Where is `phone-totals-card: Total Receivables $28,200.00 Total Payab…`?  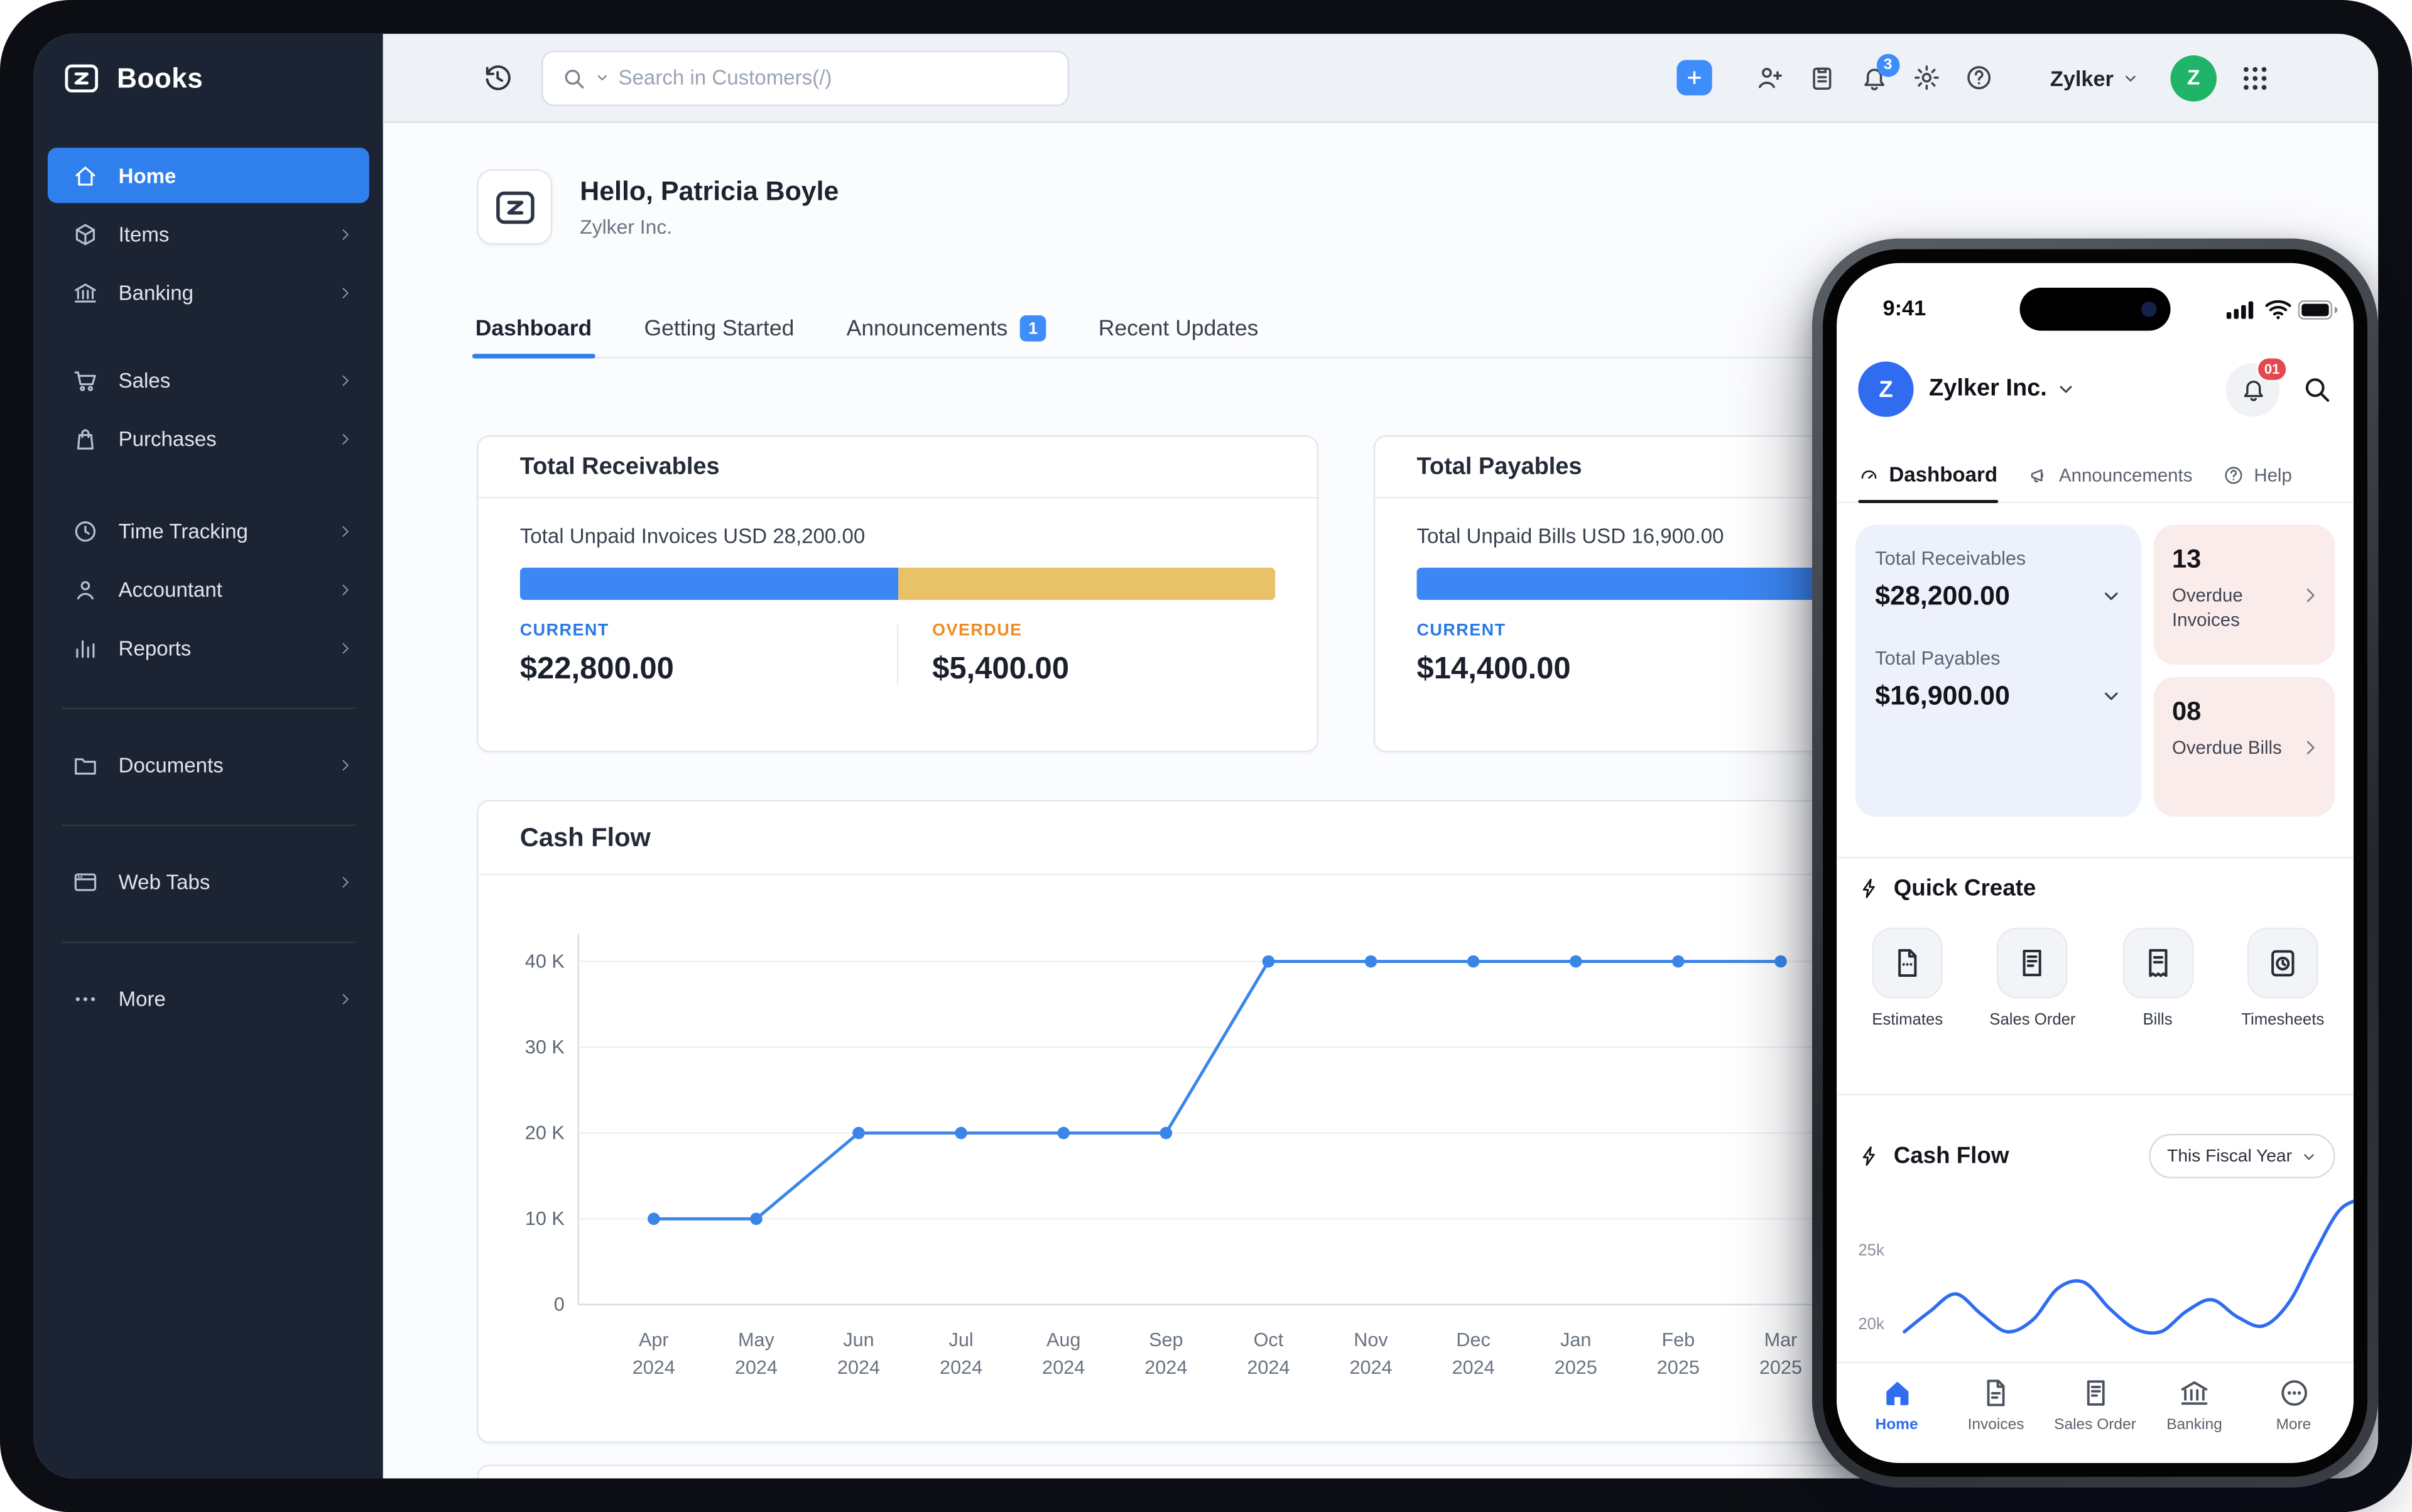 phone-totals-card: Total Receivables $28,200.00 Total Payab… is located at coordinates (1998, 671).